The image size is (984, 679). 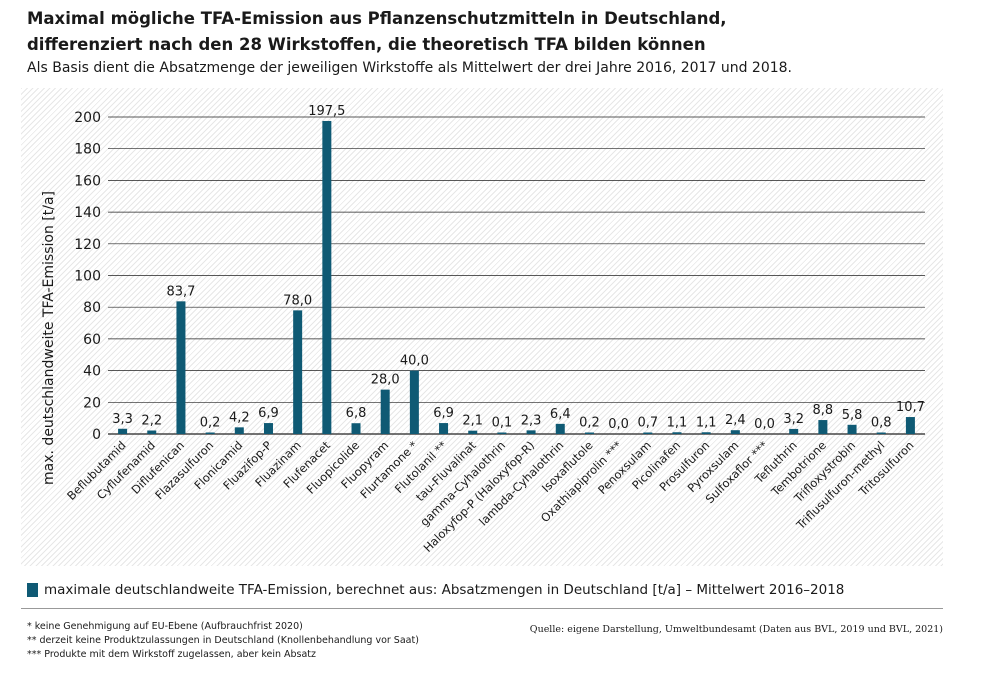 I want to click on value-label: 6,4, so click(x=560, y=414).